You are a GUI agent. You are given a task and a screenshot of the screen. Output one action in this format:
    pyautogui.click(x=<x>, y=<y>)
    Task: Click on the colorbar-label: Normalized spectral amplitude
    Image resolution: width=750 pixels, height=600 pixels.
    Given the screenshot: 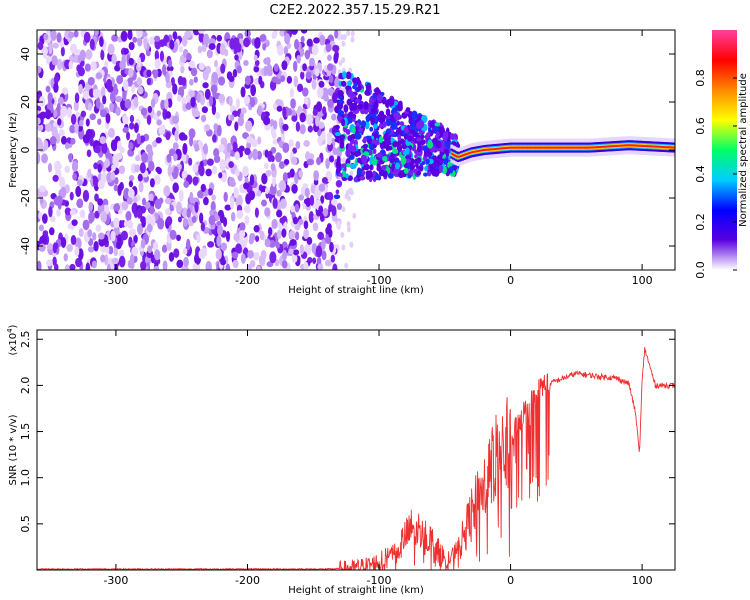 What is the action you would take?
    pyautogui.click(x=743, y=150)
    